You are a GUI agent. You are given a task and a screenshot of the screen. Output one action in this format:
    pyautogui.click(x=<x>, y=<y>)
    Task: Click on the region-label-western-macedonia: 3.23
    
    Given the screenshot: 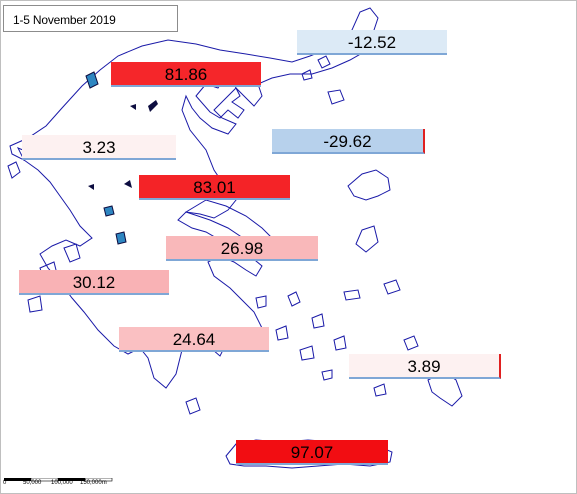 What is the action you would take?
    pyautogui.click(x=99, y=147)
    